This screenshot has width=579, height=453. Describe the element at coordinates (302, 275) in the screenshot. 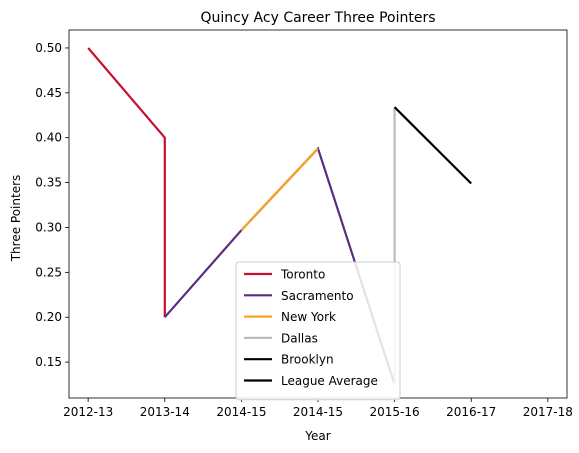

I see `legend-label: Toronto` at that location.